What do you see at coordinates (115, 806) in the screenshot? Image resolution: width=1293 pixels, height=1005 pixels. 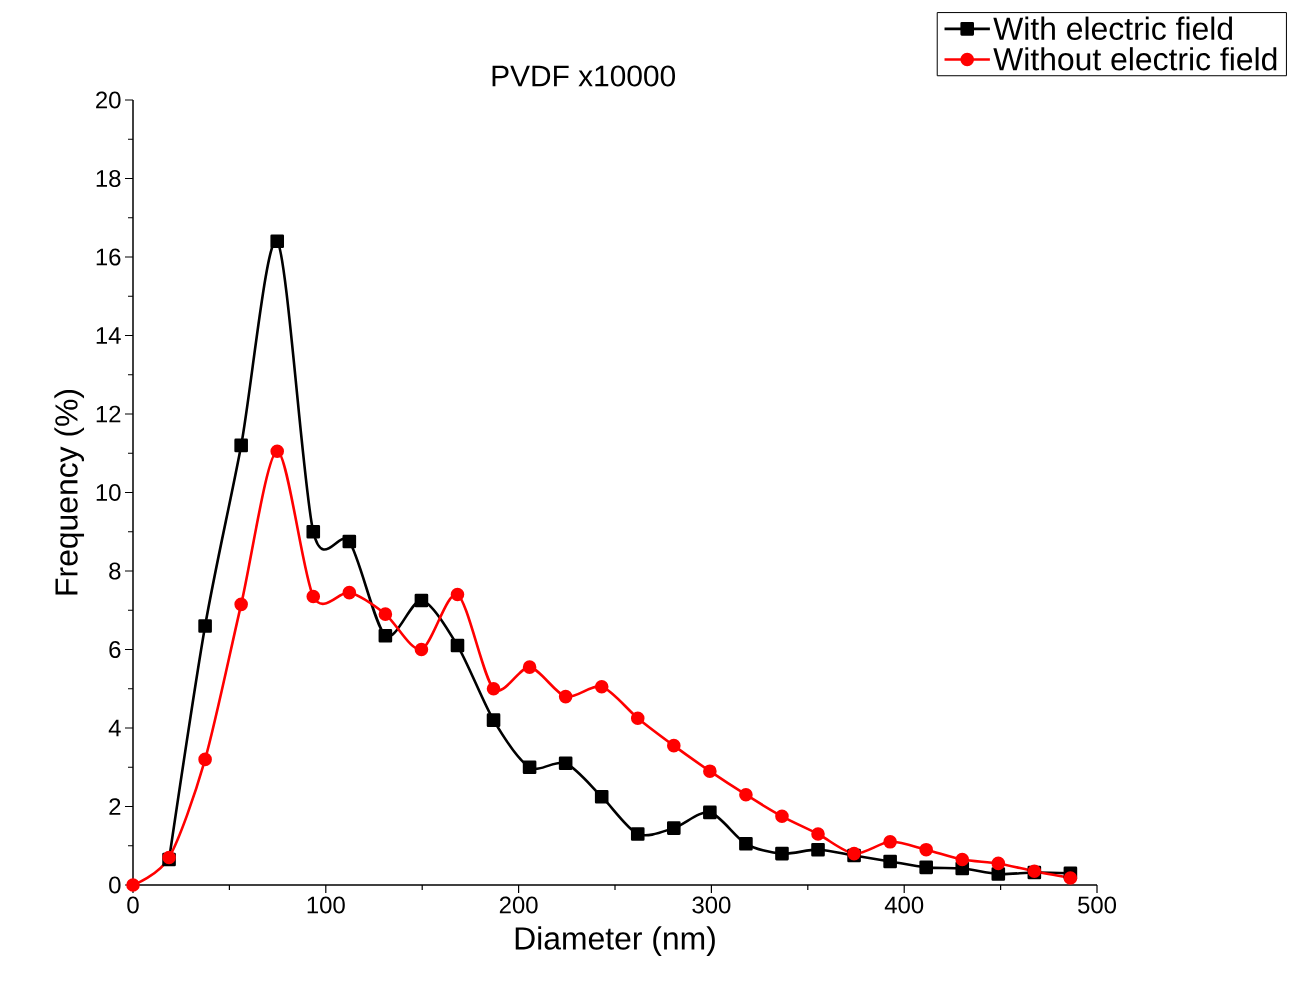 I see `y-tick-label: 2` at bounding box center [115, 806].